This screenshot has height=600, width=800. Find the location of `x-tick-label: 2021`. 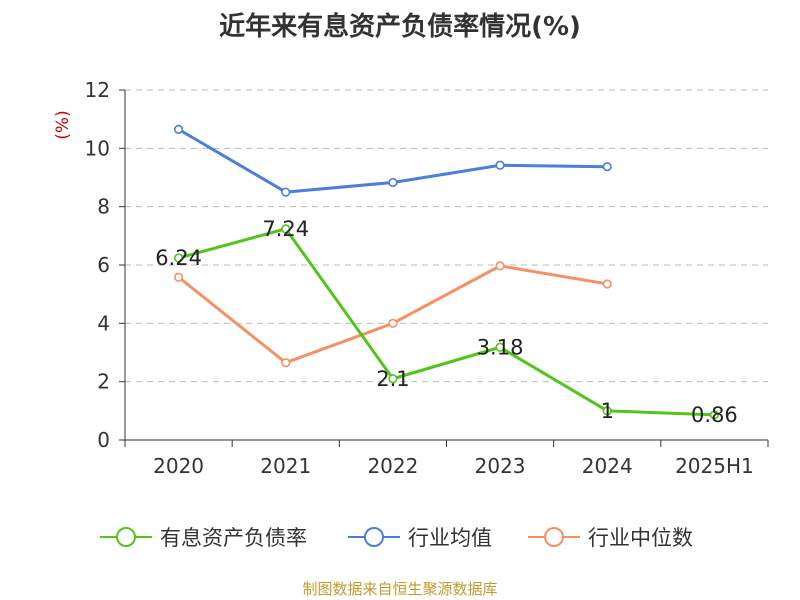

x-tick-label: 2021 is located at coordinates (285, 466).